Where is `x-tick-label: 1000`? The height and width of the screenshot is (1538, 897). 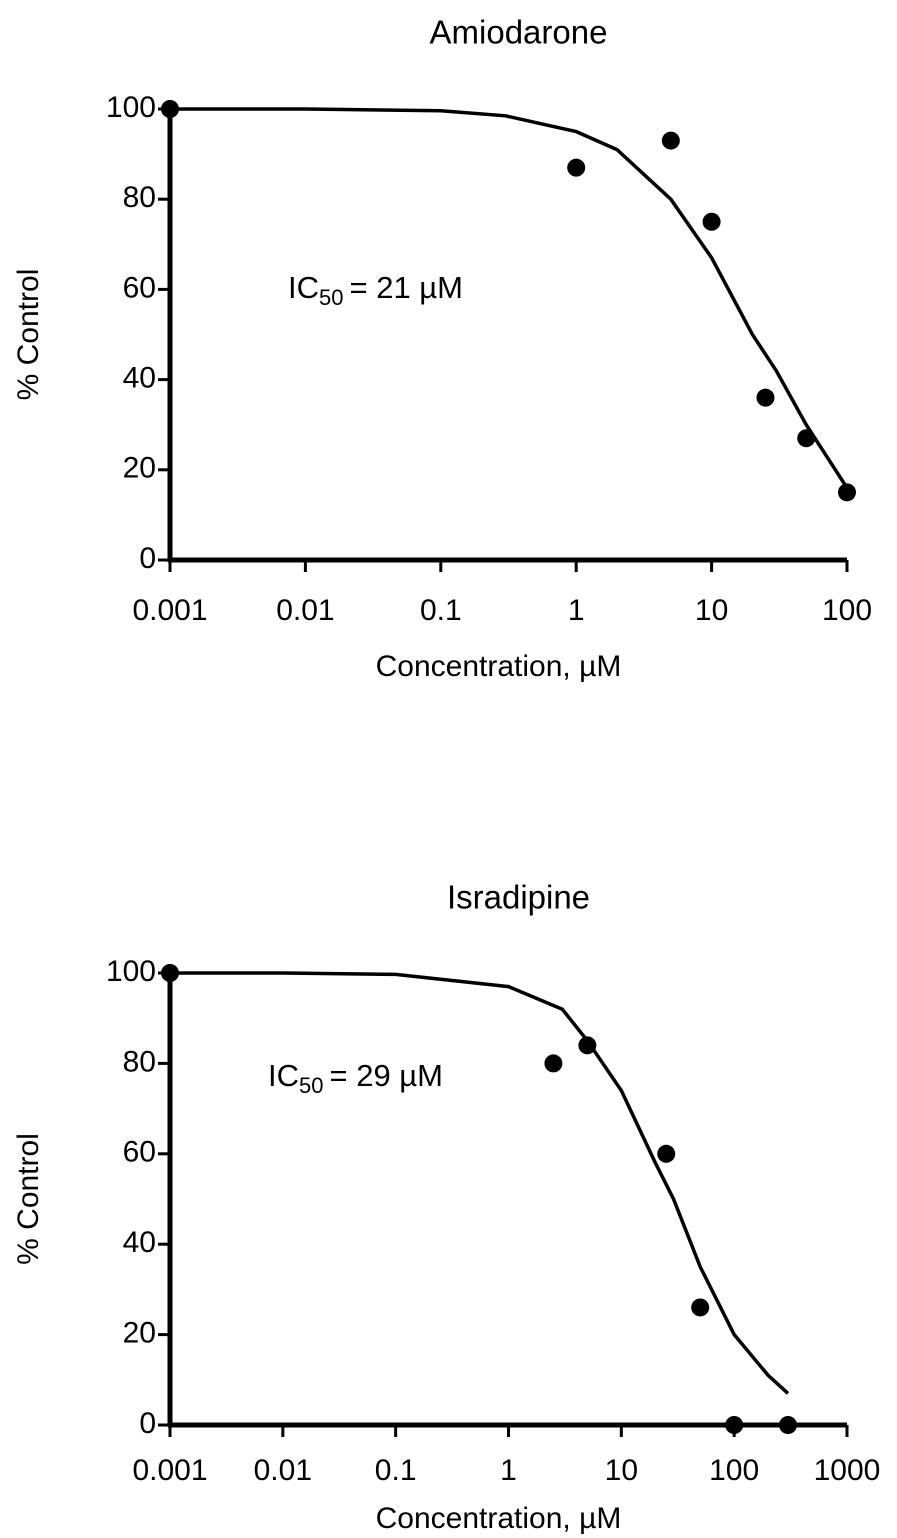 x-tick-label: 1000 is located at coordinates (847, 1470).